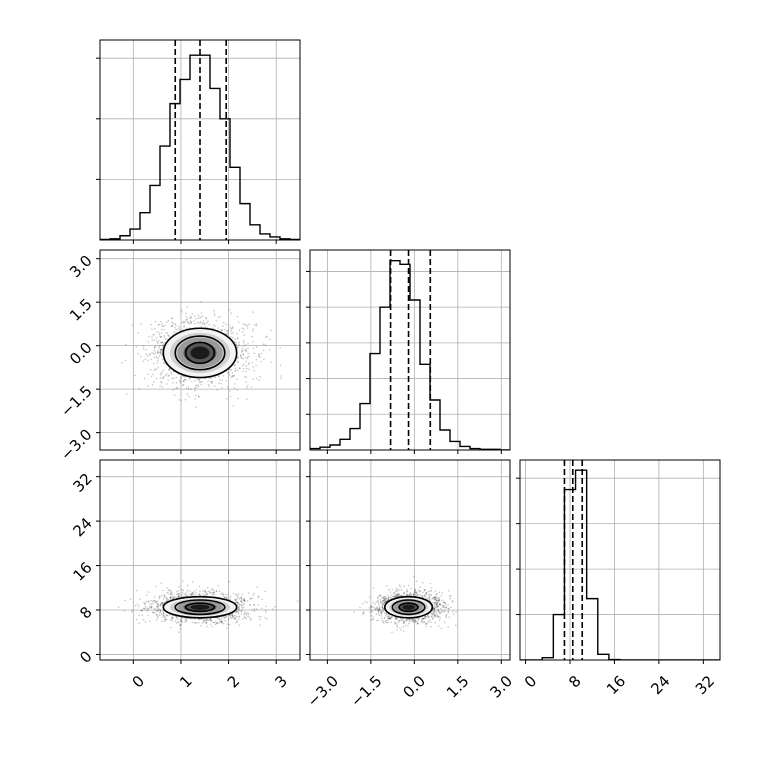 Image resolution: width=760 pixels, height=760 pixels. I want to click on histogram-step-line, so click(200, 147).